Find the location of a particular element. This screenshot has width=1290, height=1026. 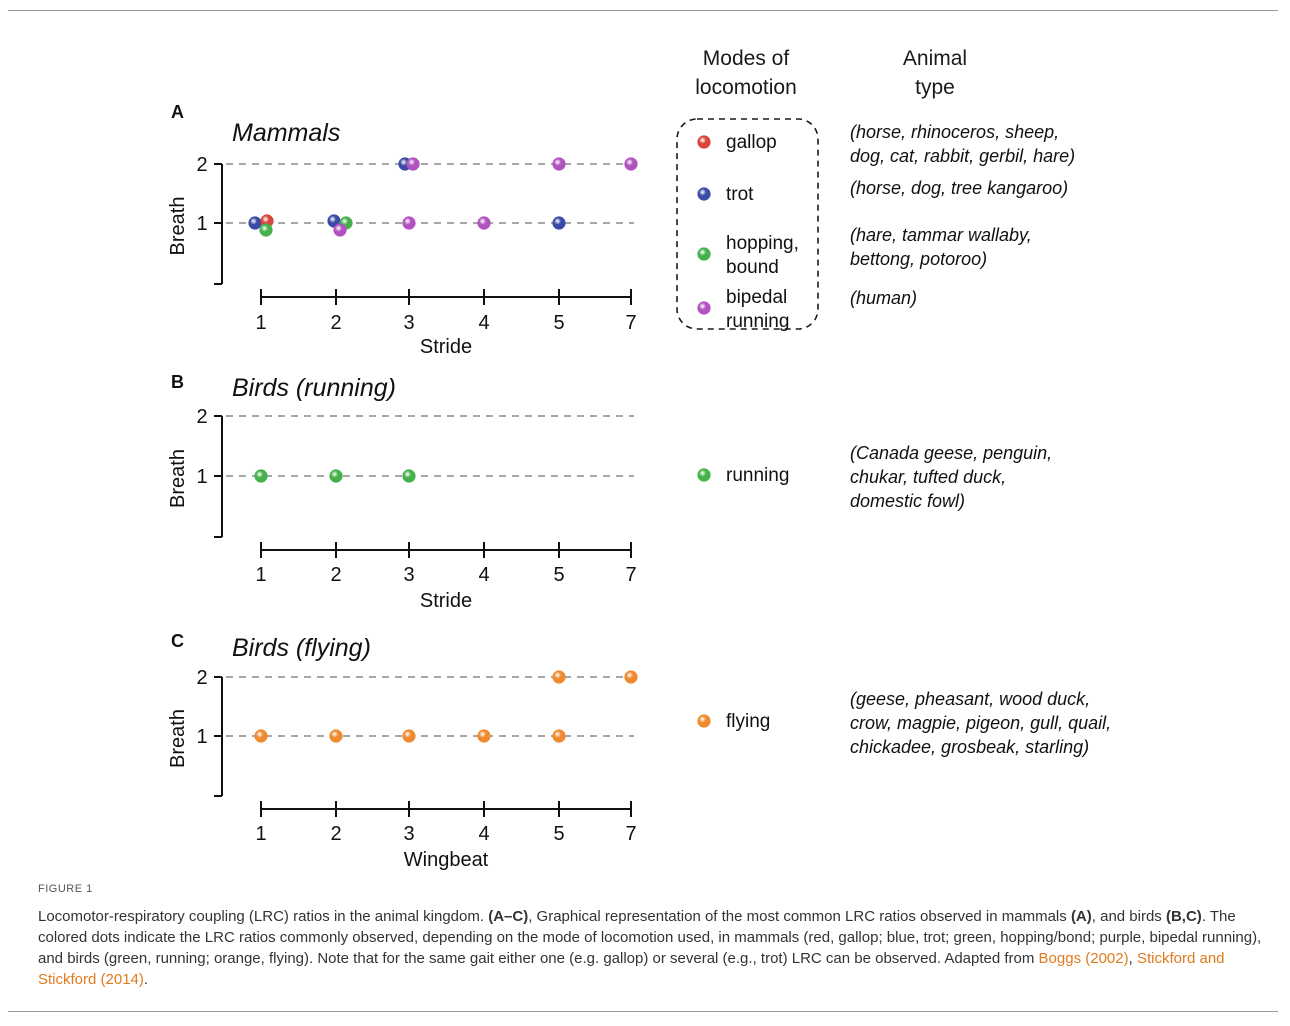

x-axis-label: Wingbeat is located at coordinates (446, 860).